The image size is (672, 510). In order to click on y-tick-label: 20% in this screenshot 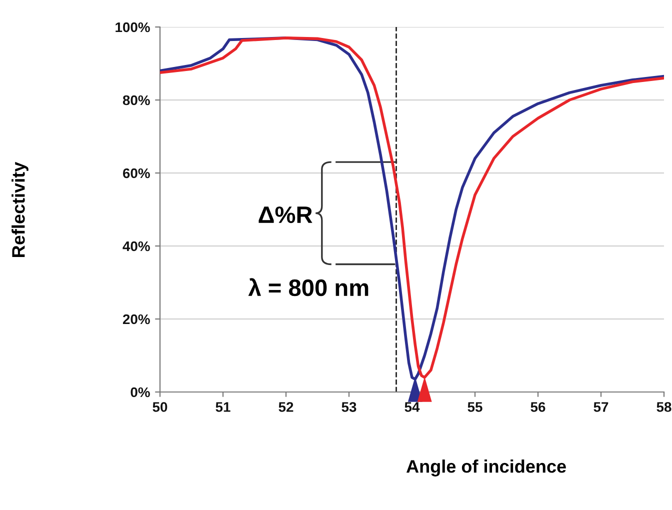, I will do `click(136, 319)`.